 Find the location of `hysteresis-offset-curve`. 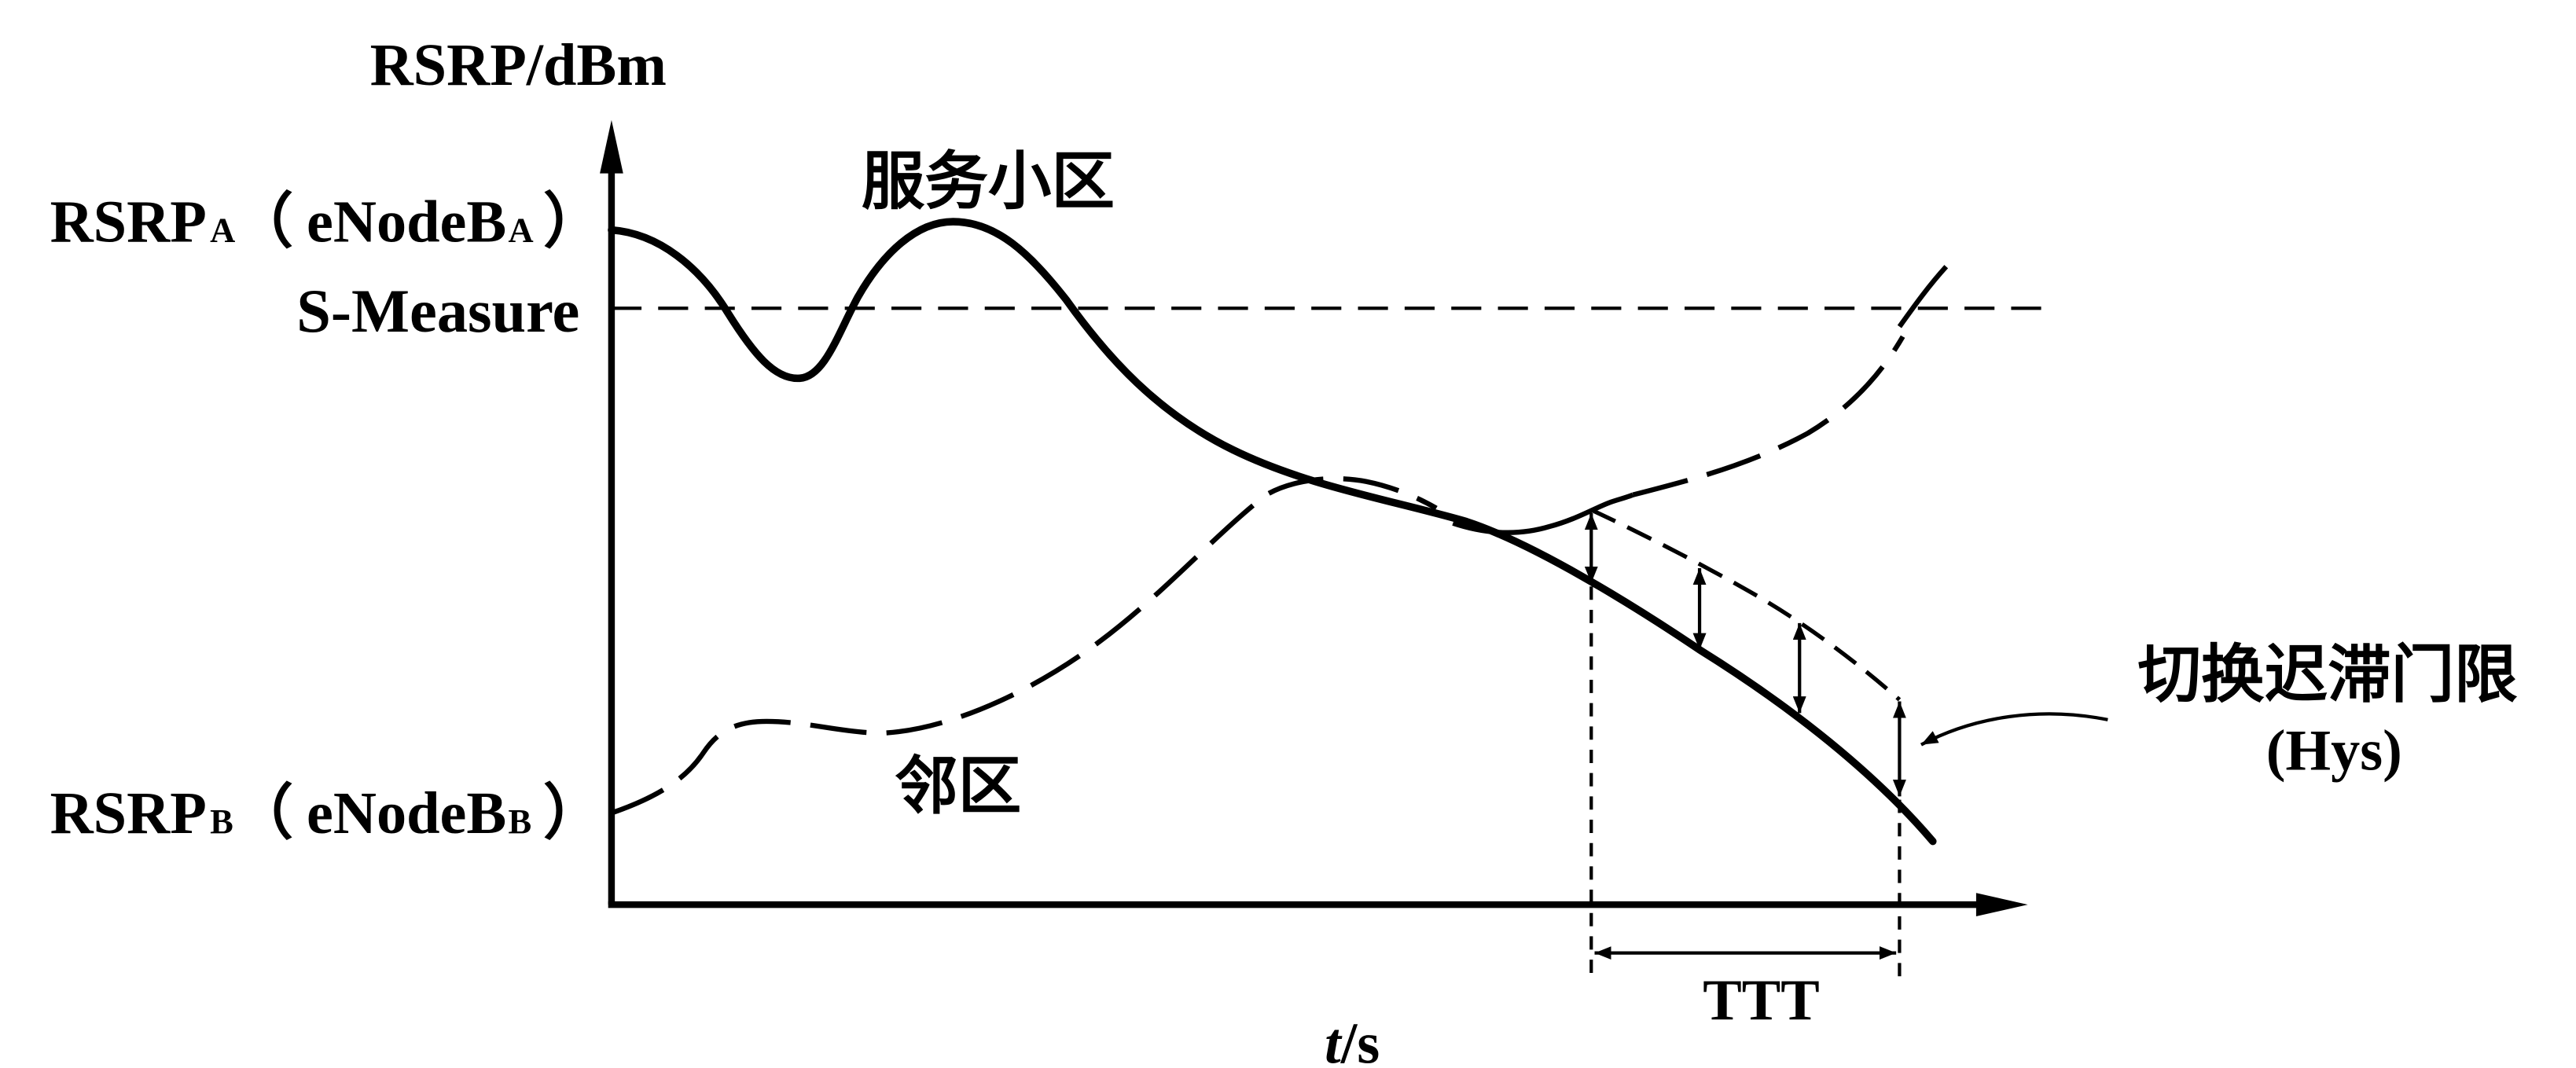

hysteresis-offset-curve is located at coordinates (1746, 605).